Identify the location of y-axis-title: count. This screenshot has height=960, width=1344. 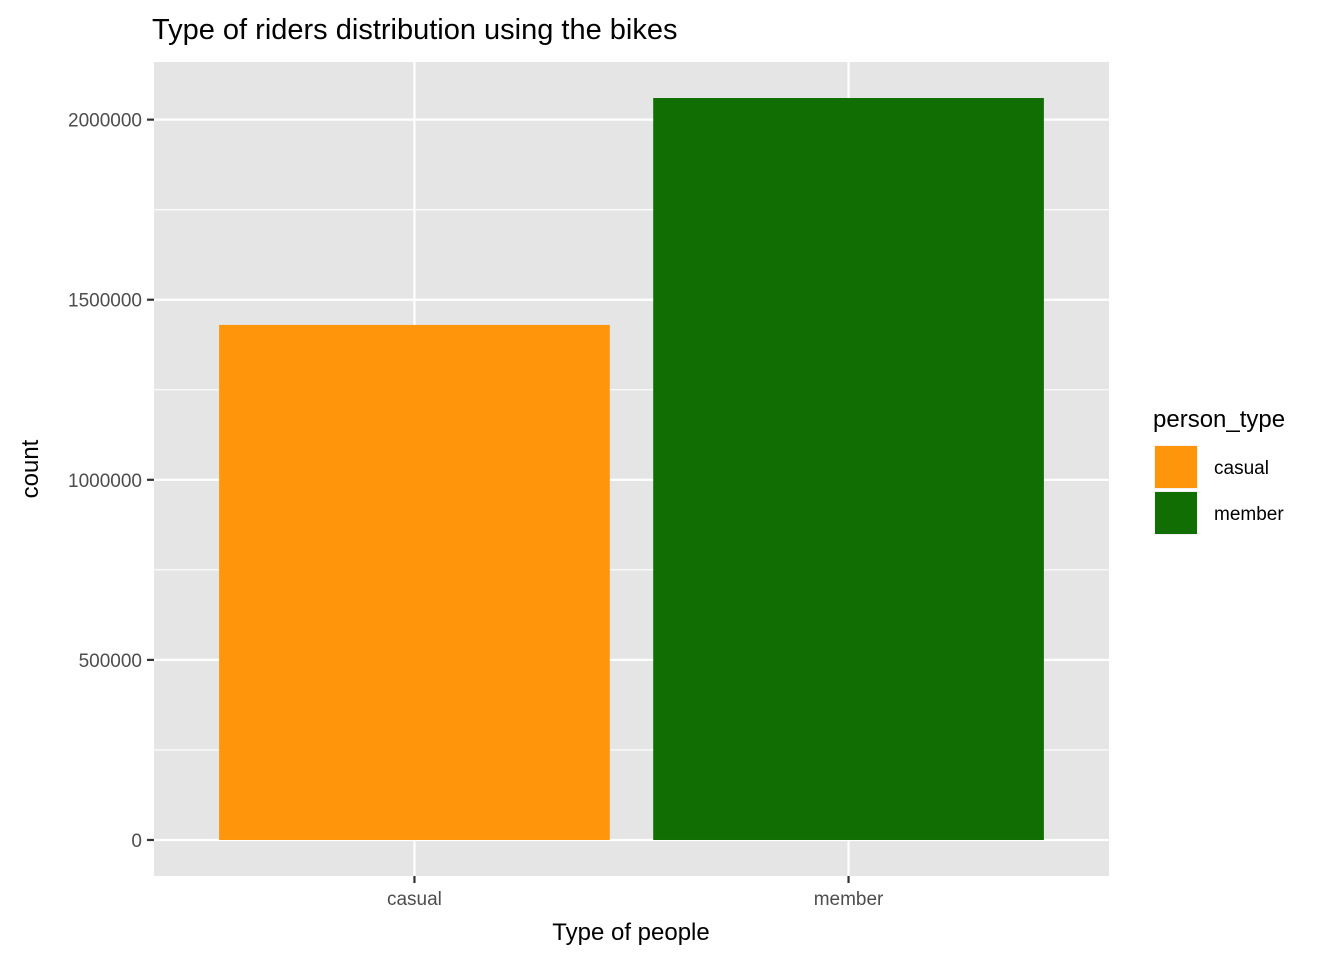
(30, 468).